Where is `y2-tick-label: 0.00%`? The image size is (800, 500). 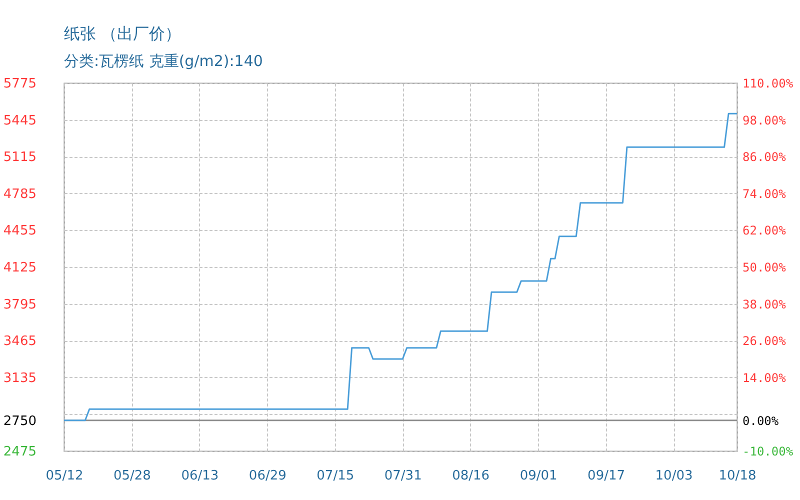
y2-tick-label: 0.00% is located at coordinates (761, 421).